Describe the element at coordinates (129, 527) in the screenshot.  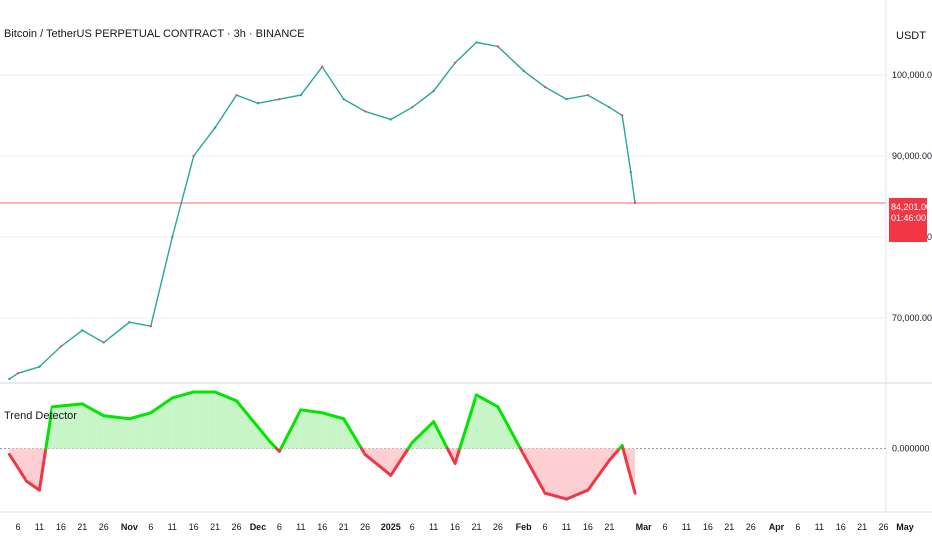
I see `time-tick-label: Nov` at that location.